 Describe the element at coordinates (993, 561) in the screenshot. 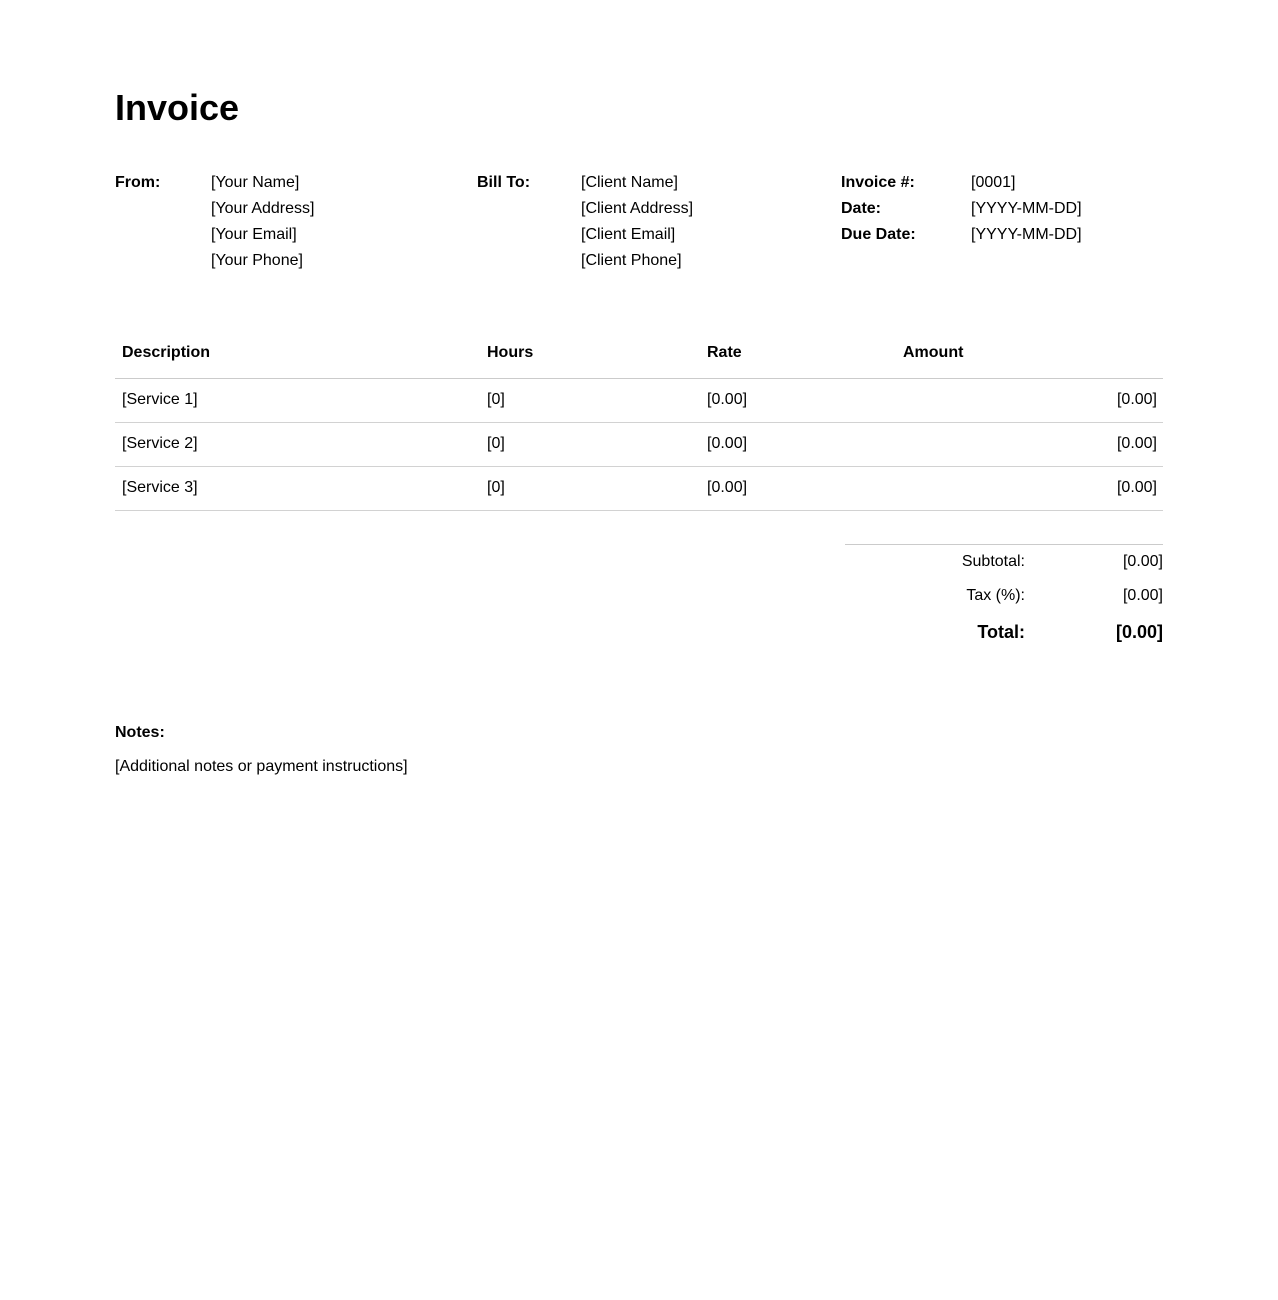

I see `subtotal-label: Subtotal:` at that location.